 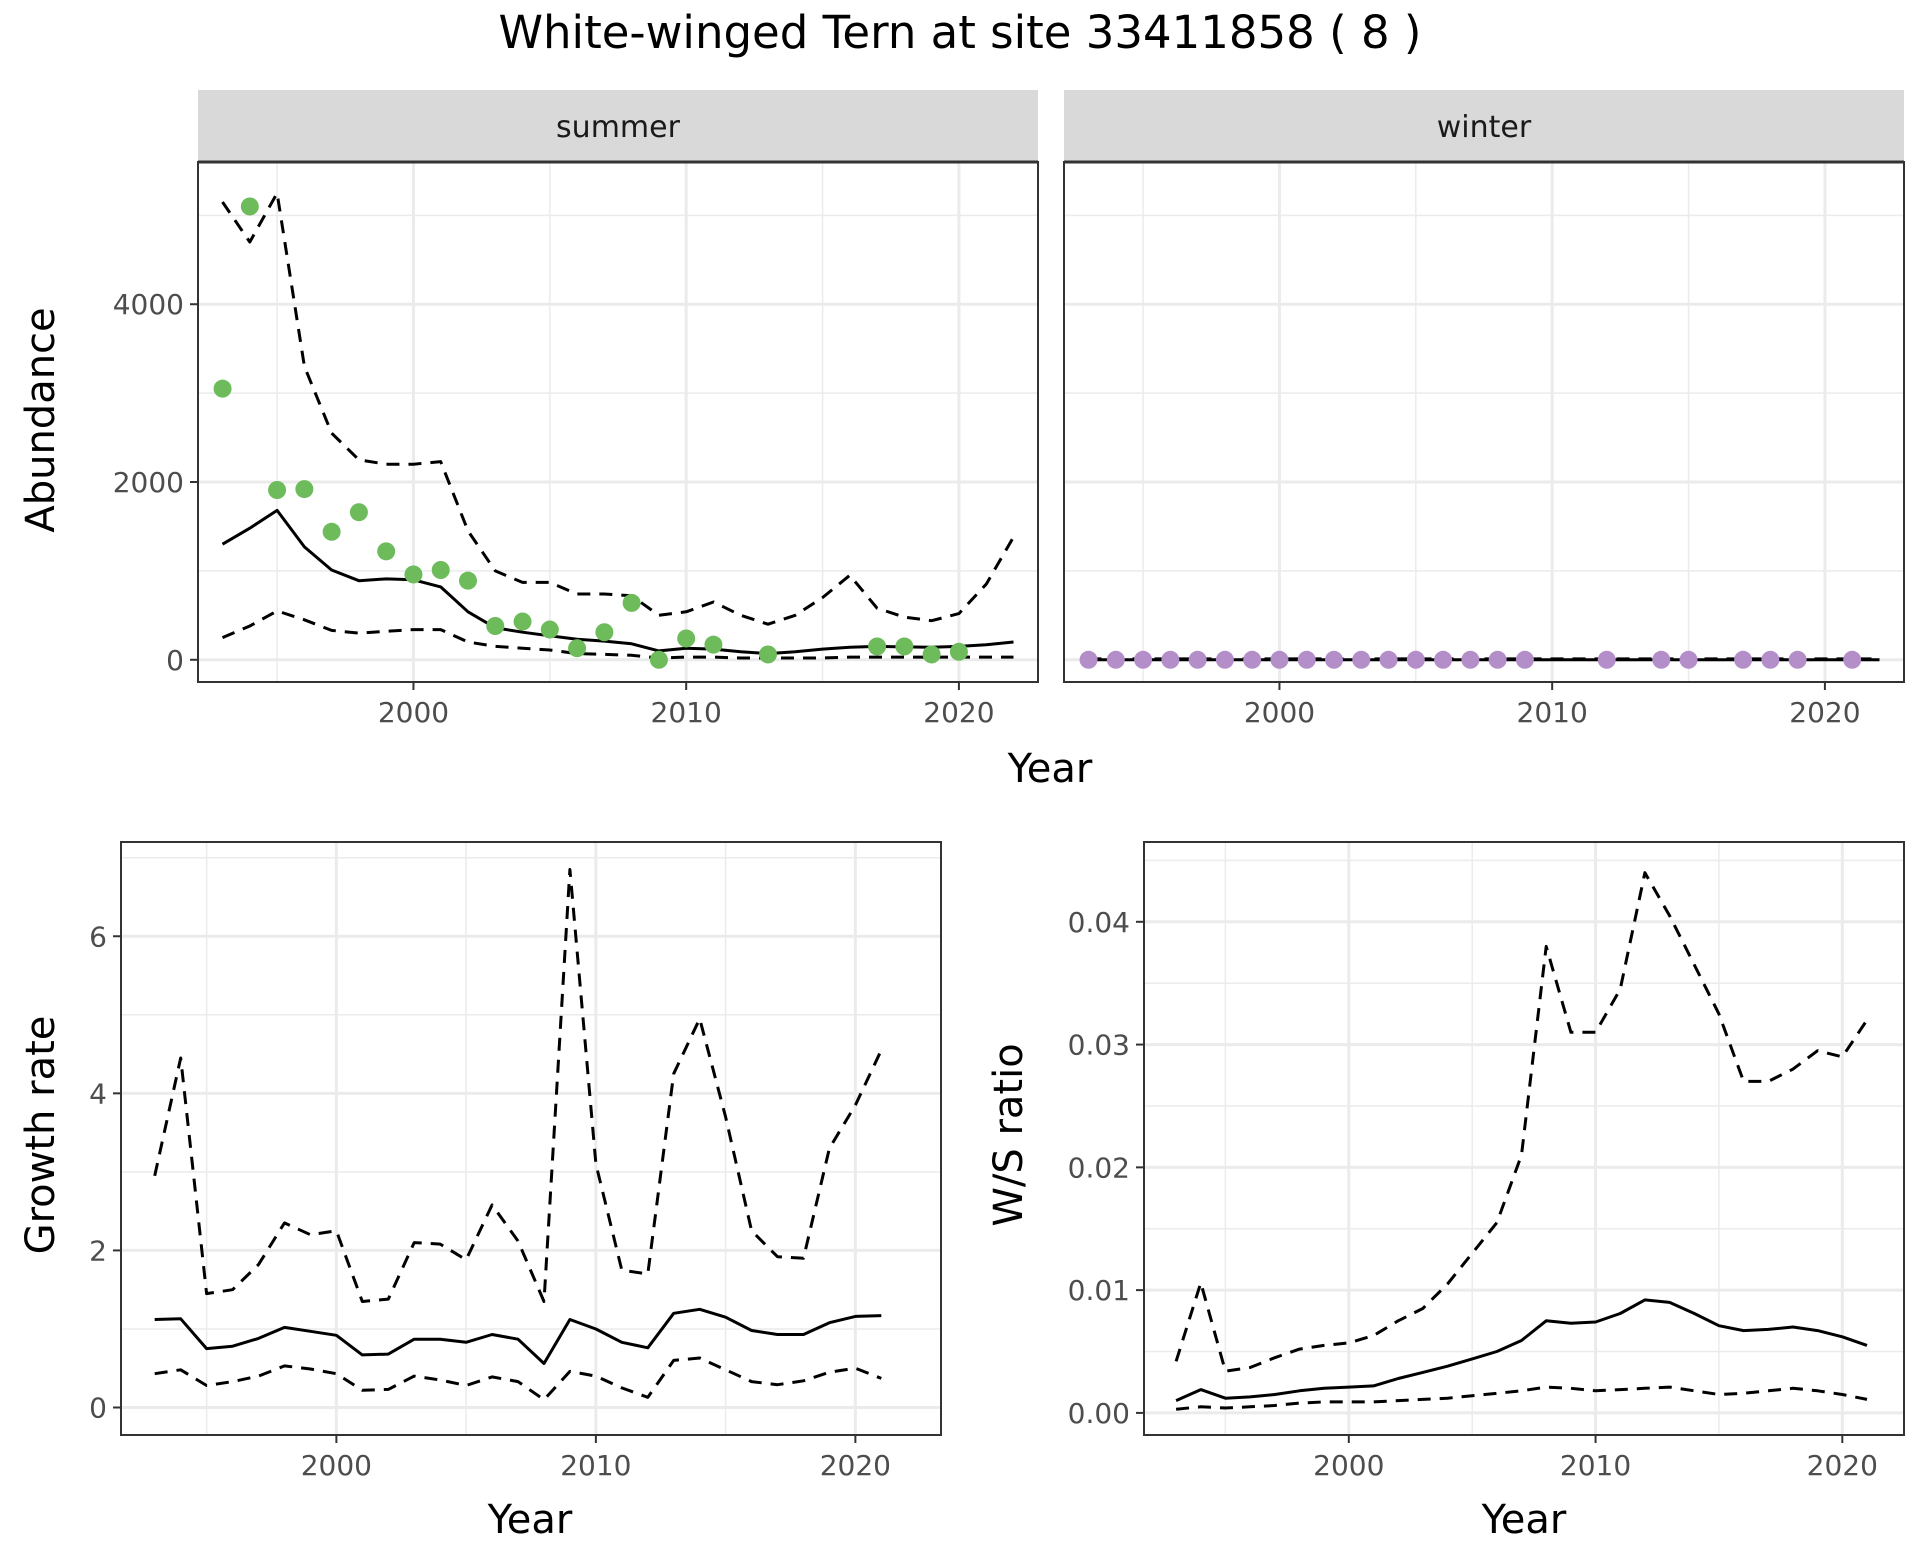 I want to click on summer-strip-label: summer, so click(x=618, y=127).